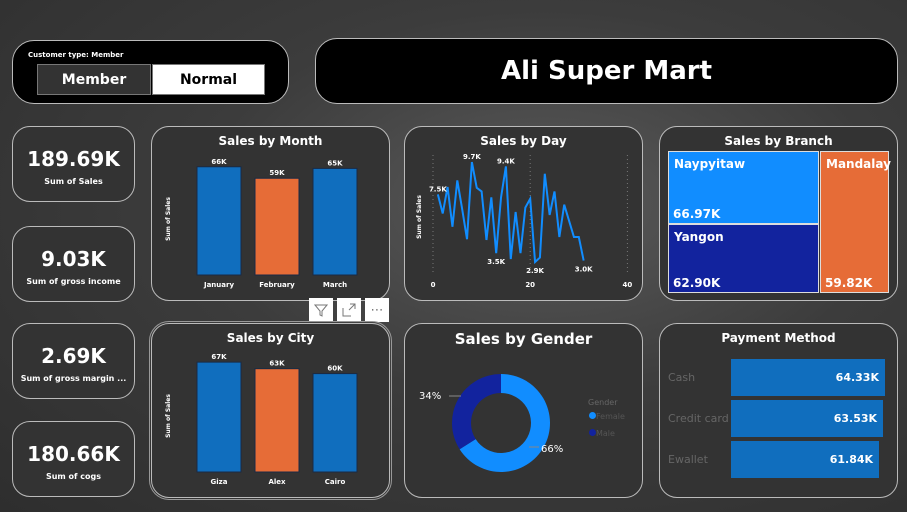 This screenshot has height=512, width=907. Describe the element at coordinates (430, 396) in the screenshot. I see `data-label: 34%` at that location.